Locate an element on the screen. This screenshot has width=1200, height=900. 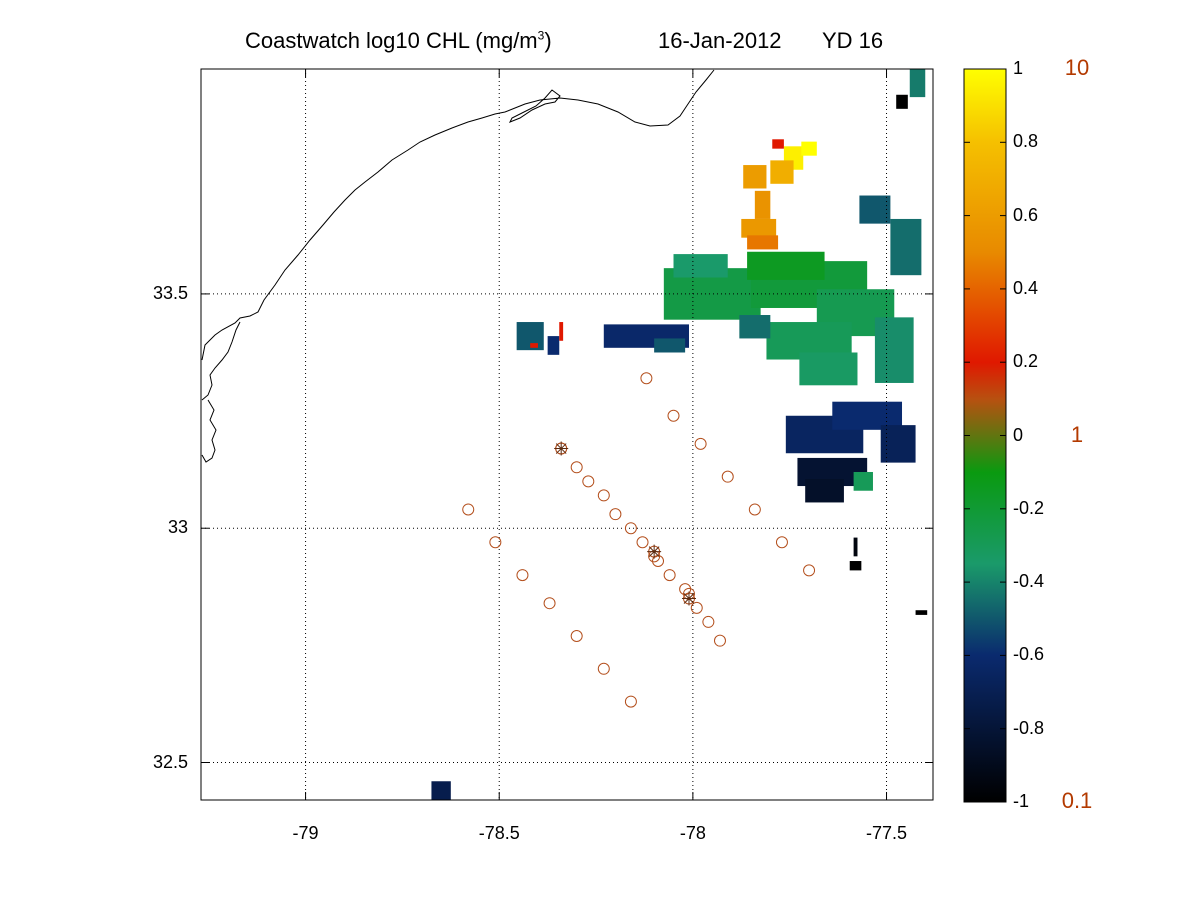
colorbar is located at coordinates (985, 435).